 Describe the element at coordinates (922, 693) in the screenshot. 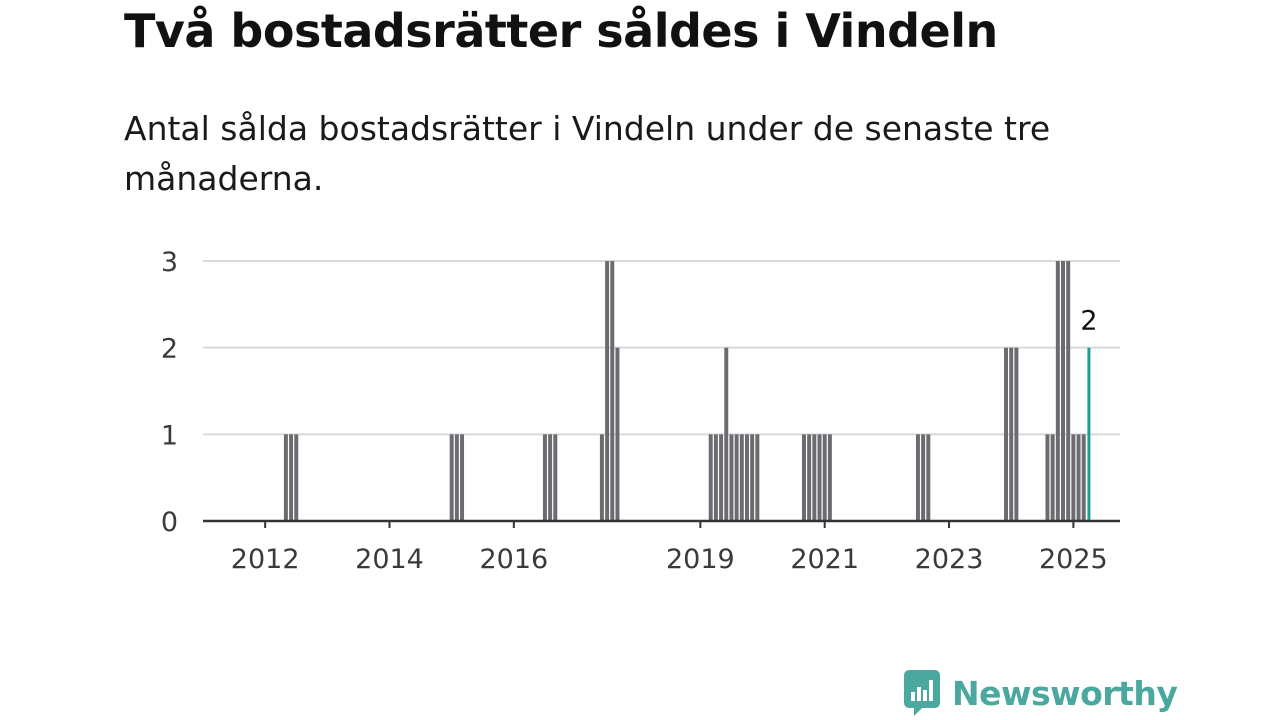

I see `newsworthy-logo-icon` at that location.